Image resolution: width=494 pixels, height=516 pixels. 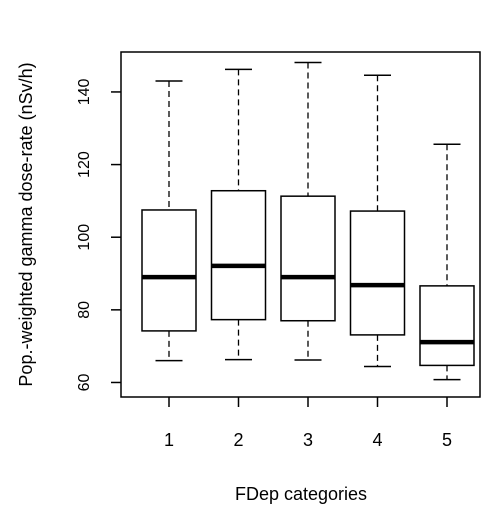 I want to click on x-tick-label: 5, so click(x=447, y=440).